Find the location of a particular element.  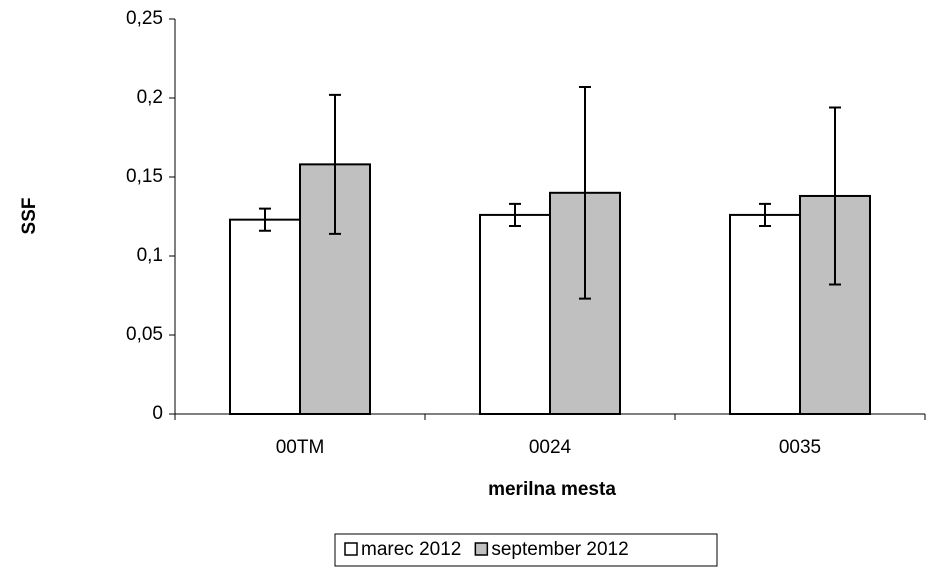

y-tick-label: 0,15 is located at coordinates (144, 176).